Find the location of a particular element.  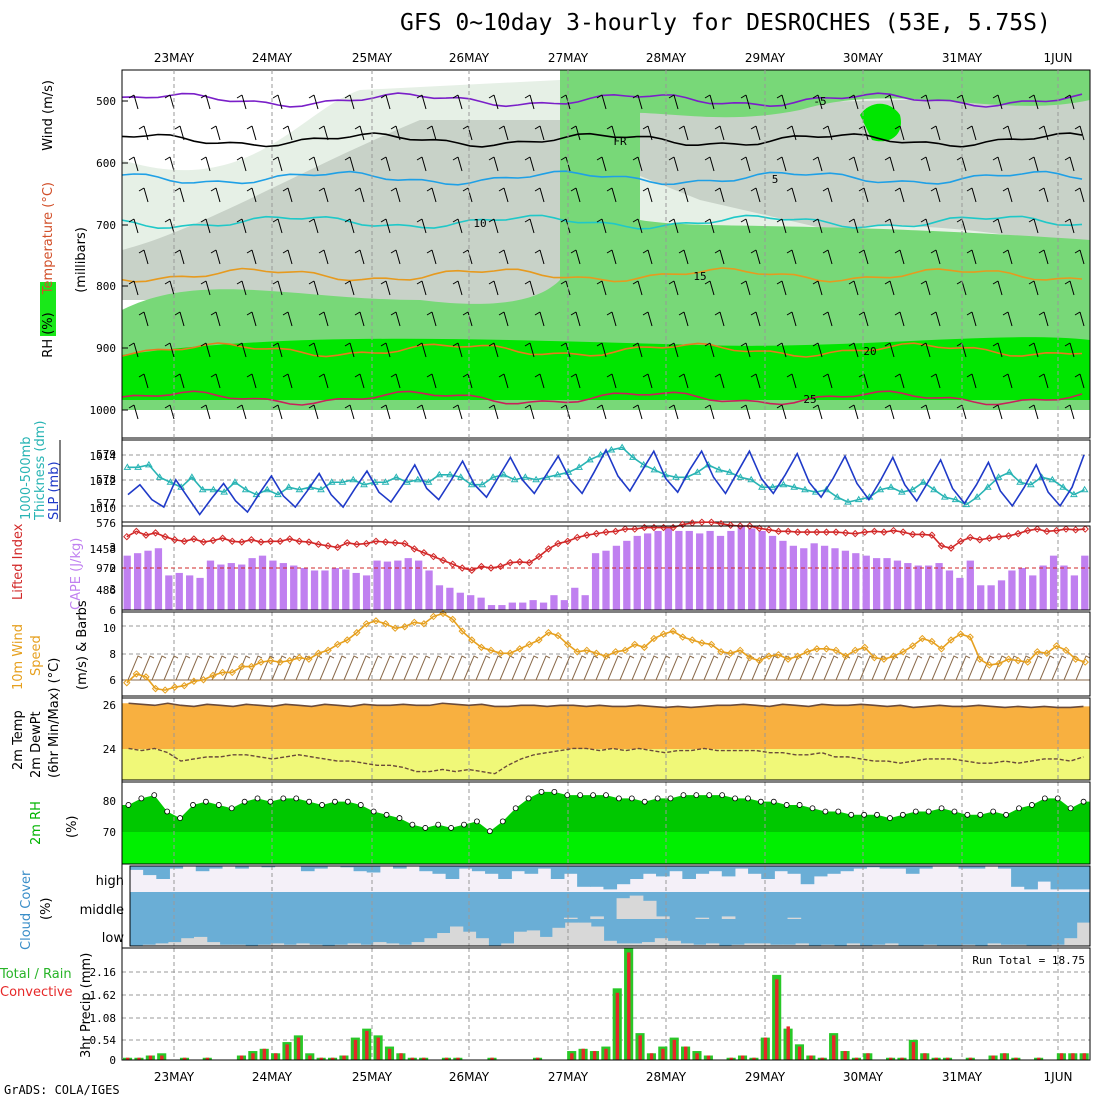

temp-contour is located at coordinates (602, 350).